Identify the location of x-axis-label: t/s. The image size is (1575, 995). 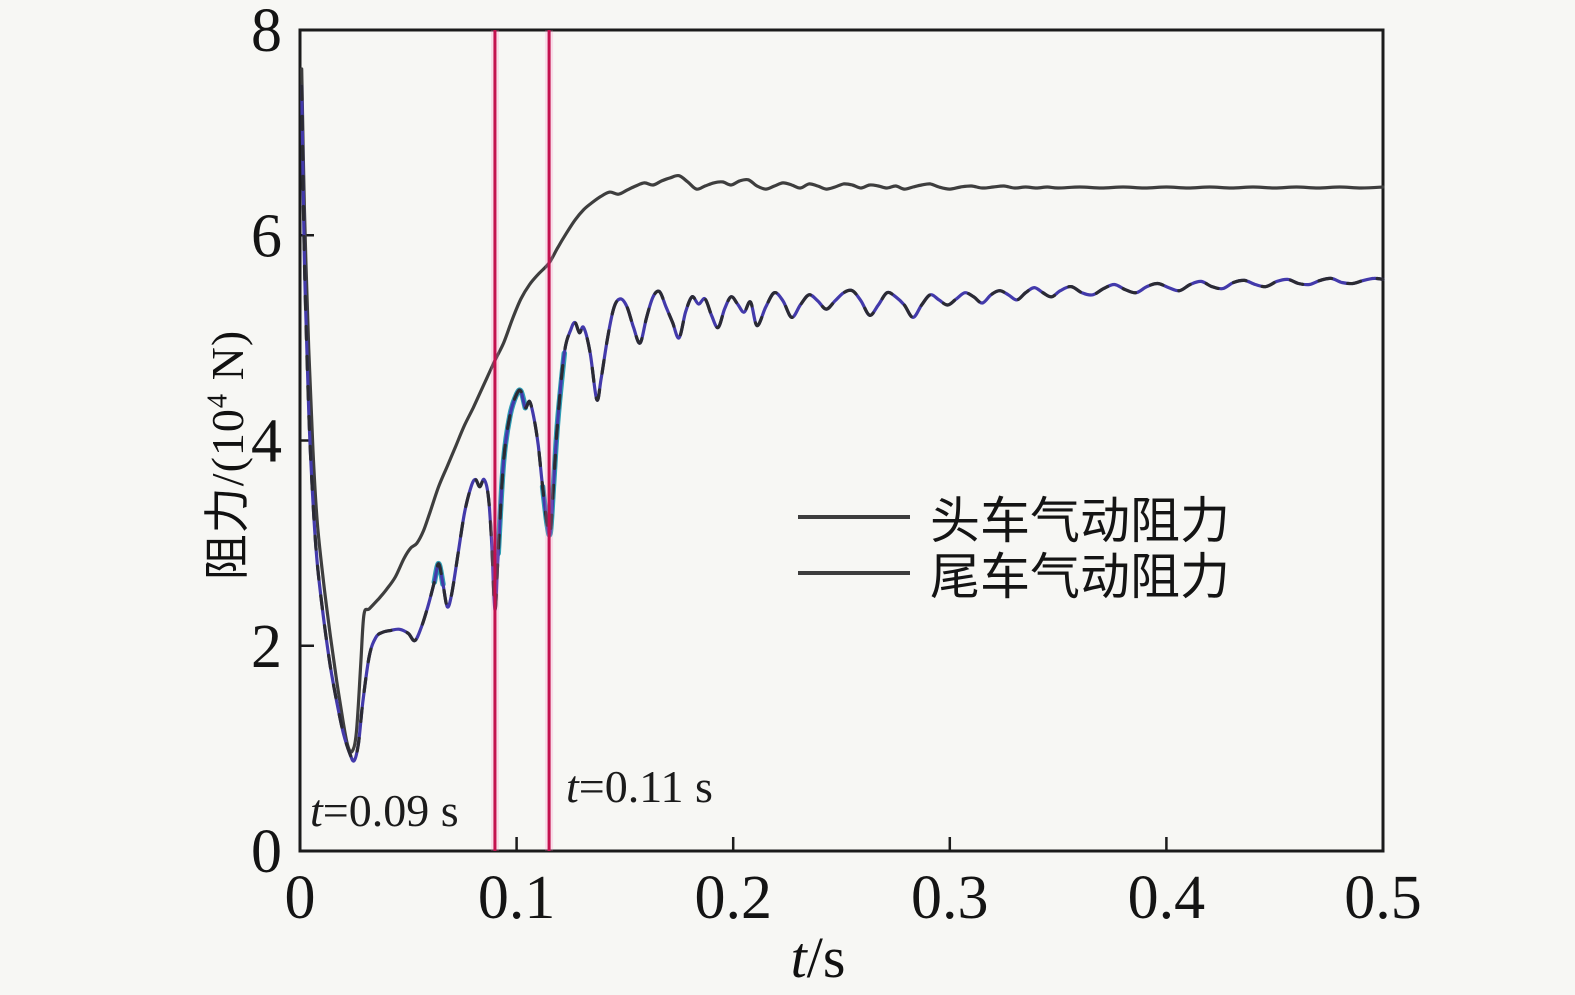
(818, 957).